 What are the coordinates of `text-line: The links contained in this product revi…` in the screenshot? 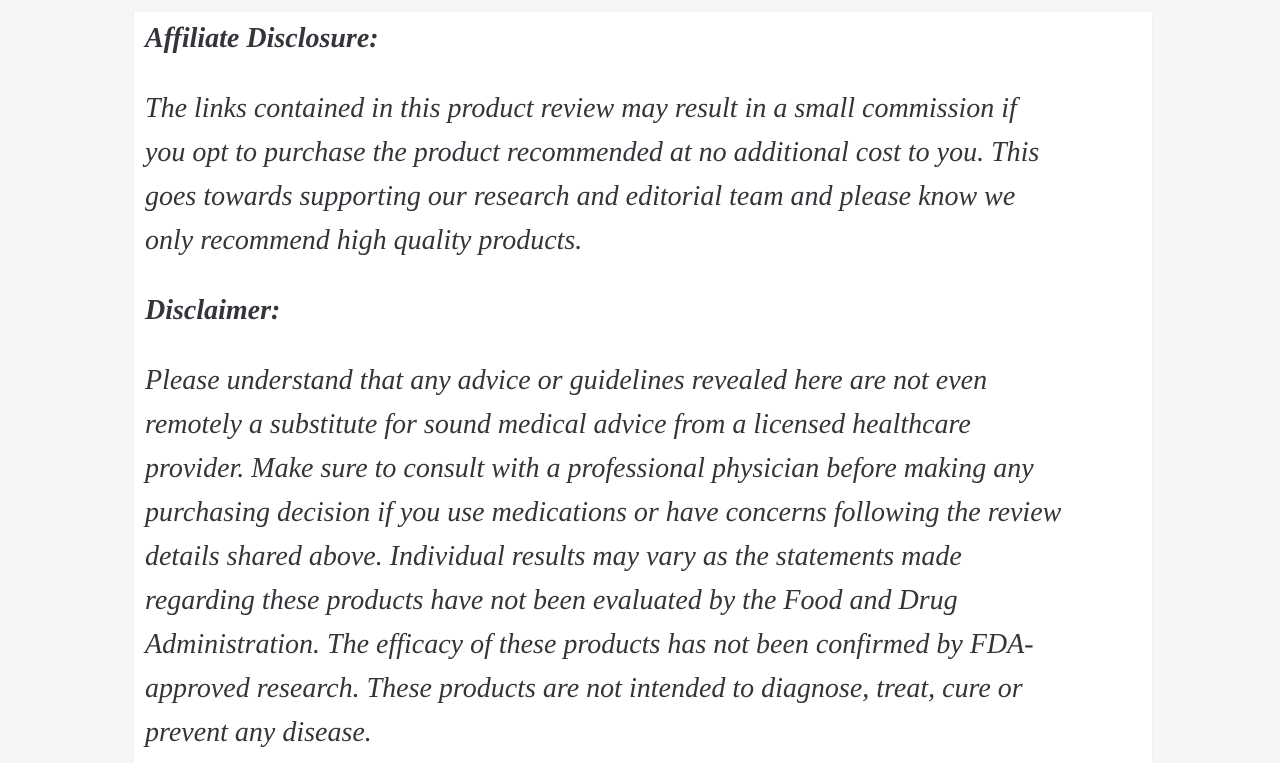 It's located at (581, 108).